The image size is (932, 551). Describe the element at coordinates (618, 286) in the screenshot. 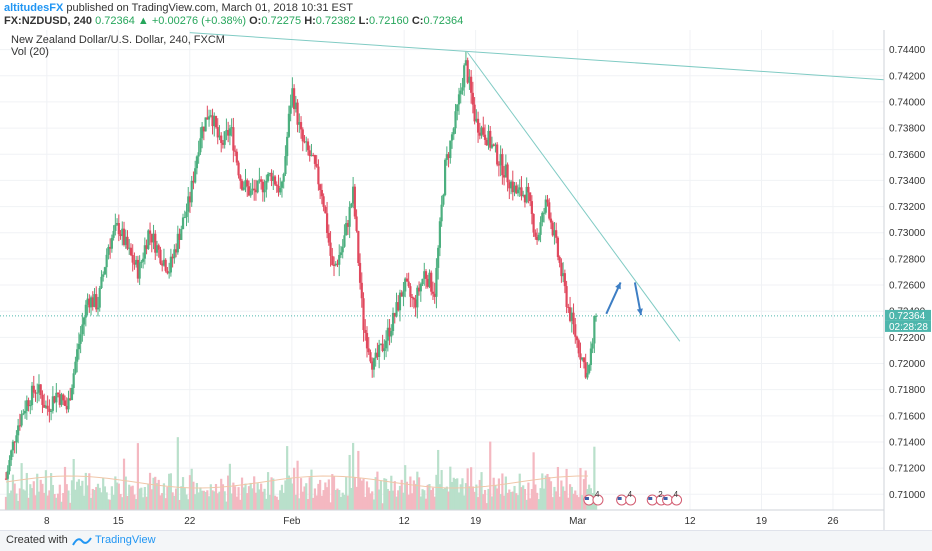

I see `arrow-up-head` at that location.